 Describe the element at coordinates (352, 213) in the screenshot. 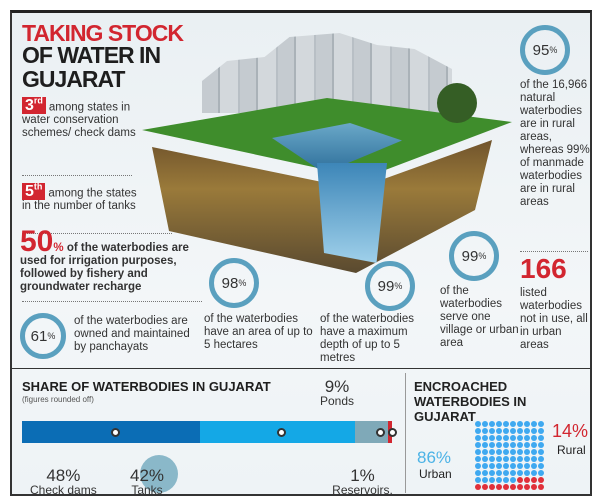

I see `waterfall` at that location.